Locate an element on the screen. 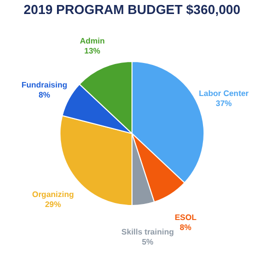  slice-label: Organizing is located at coordinates (53, 194).